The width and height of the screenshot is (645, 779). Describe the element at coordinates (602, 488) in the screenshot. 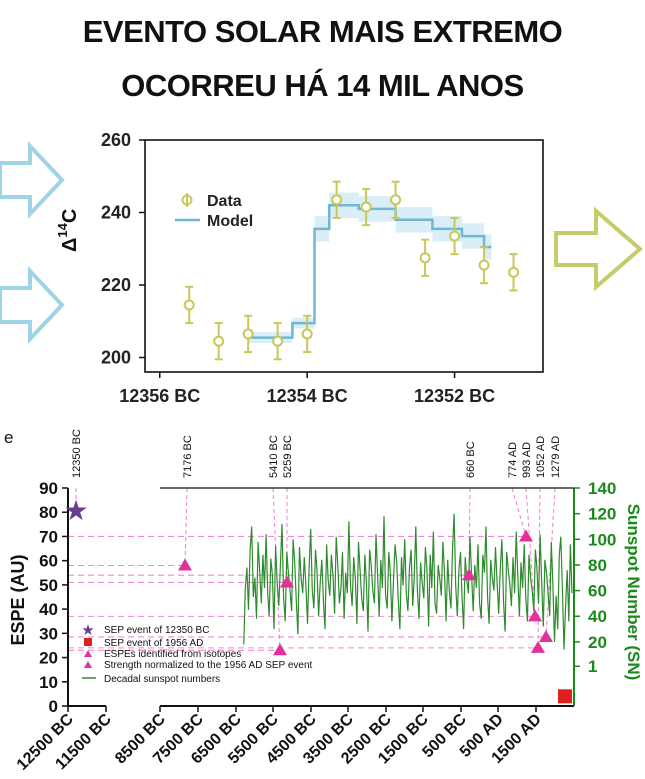

I see `y2-tick-label: 140` at that location.